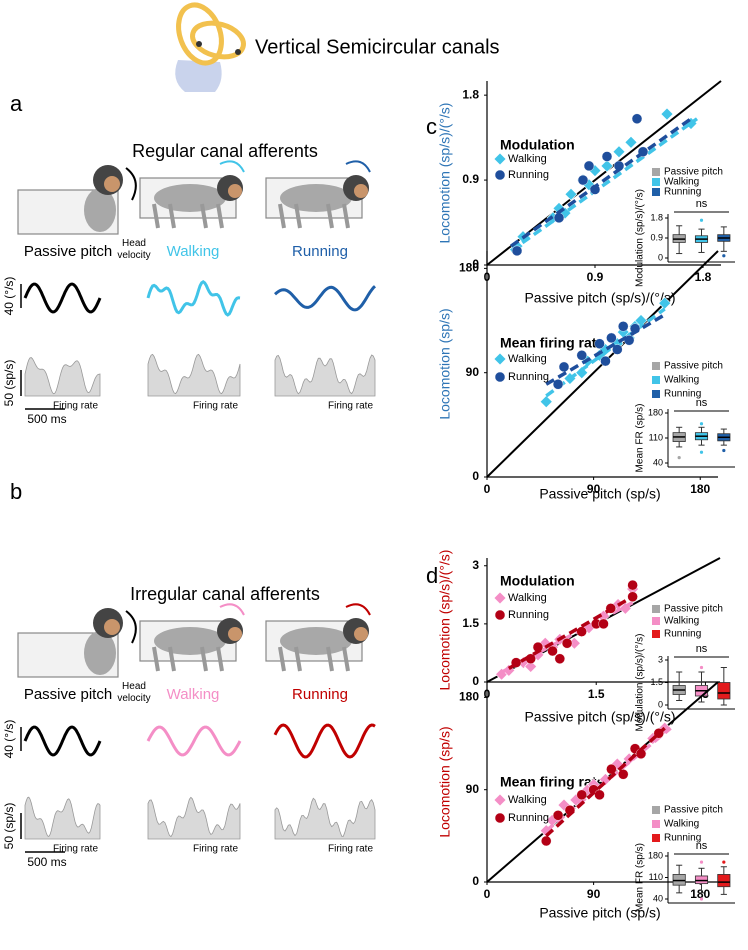 The image size is (748, 950). What do you see at coordinates (487, 894) in the screenshot?
I see `x-tick-label: 0` at bounding box center [487, 894].